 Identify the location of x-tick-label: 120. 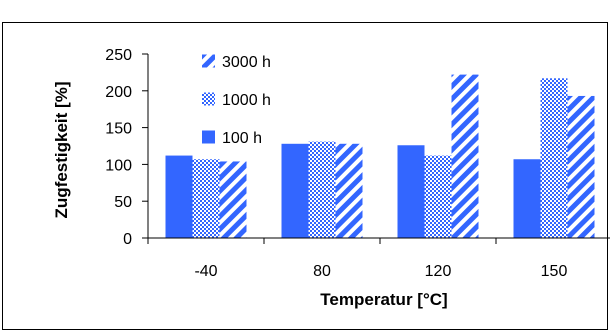
(438, 271).